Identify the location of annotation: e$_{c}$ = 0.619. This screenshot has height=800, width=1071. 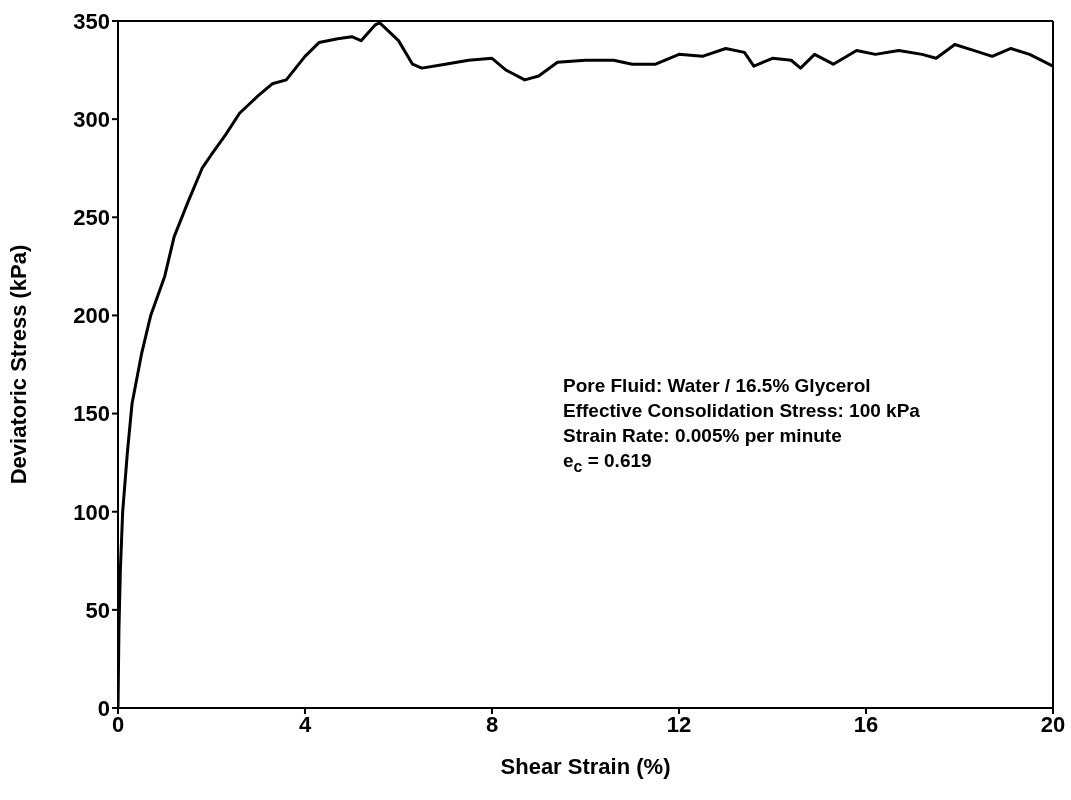
(608, 463).